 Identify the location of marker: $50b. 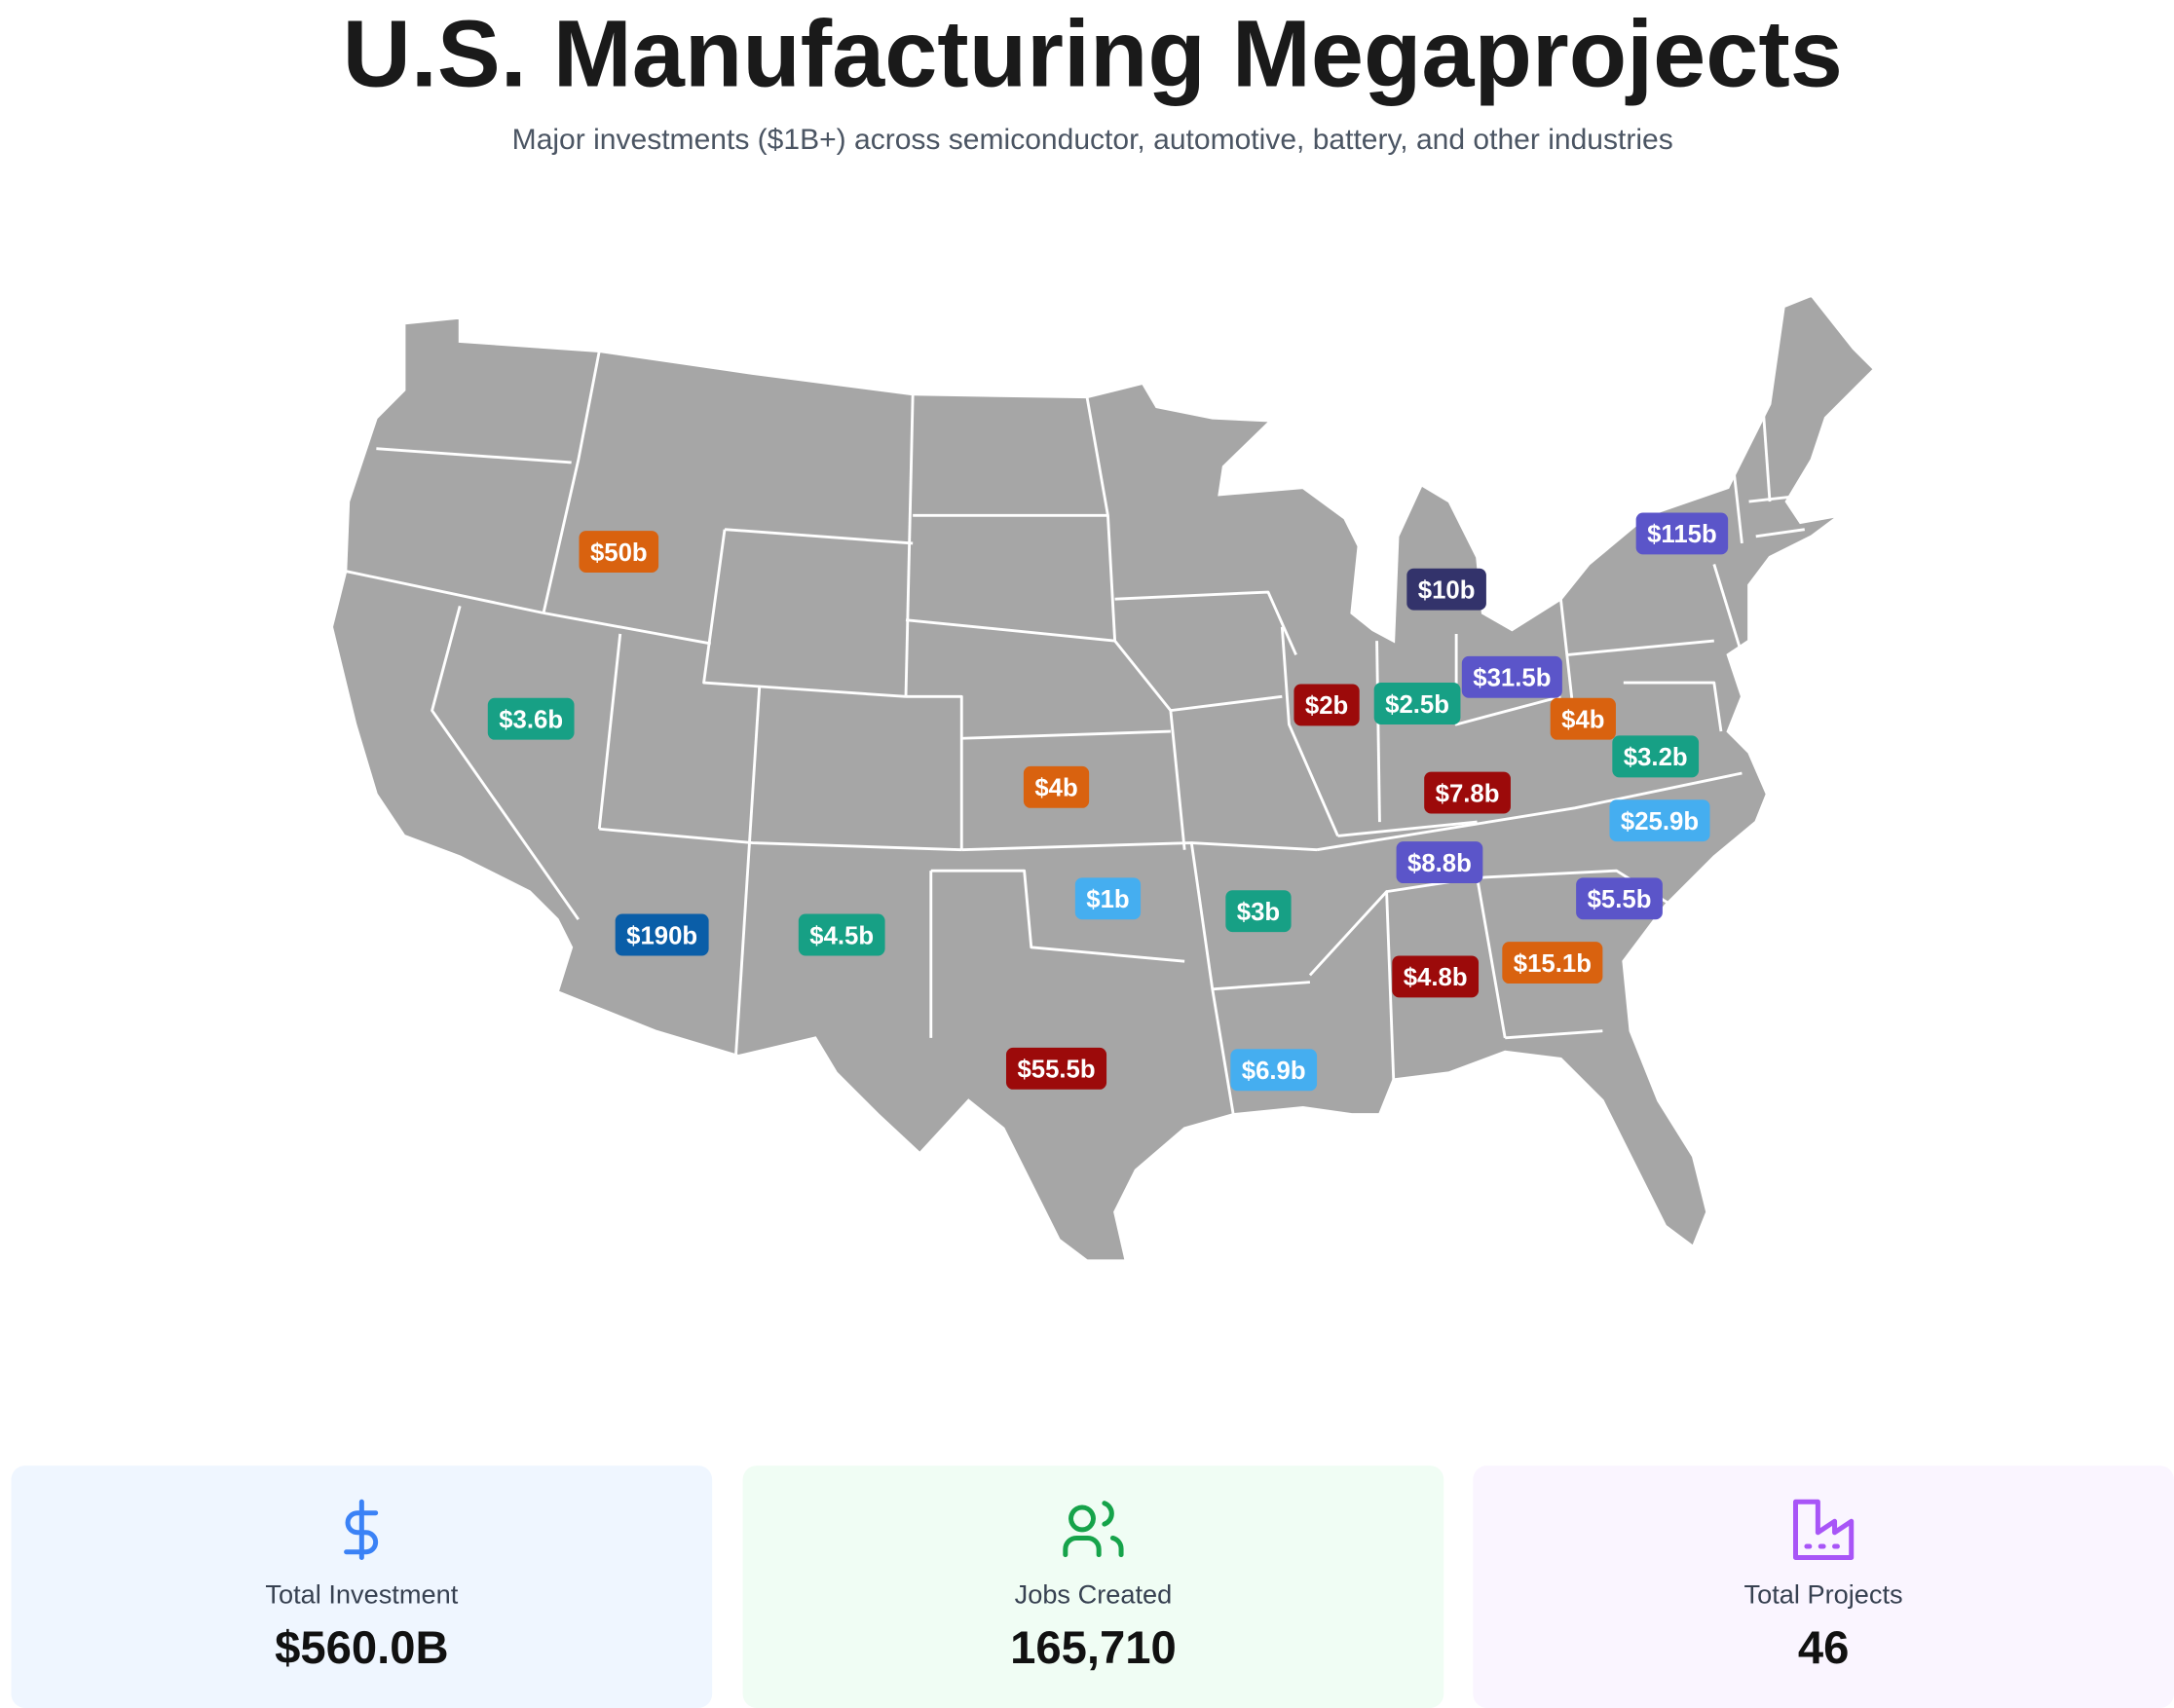
(619, 552).